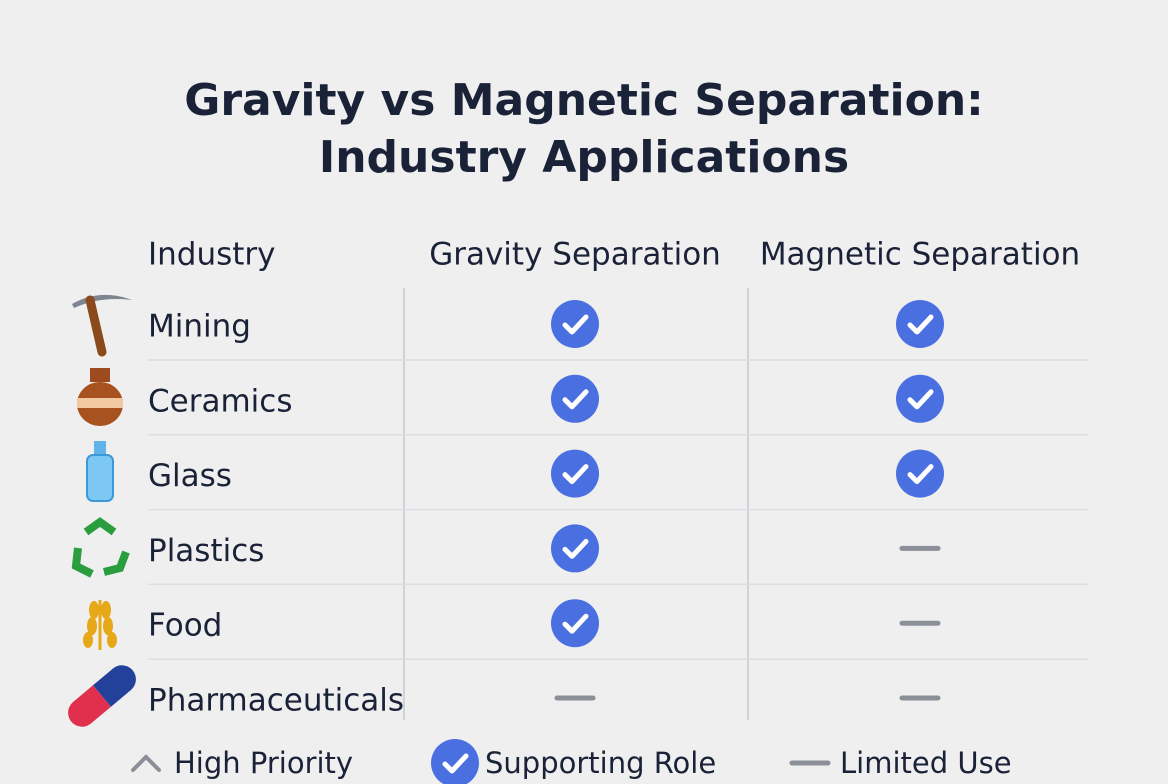 The height and width of the screenshot is (784, 1168). Describe the element at coordinates (206, 551) in the screenshot. I see `industry-name: Plastics` at that location.